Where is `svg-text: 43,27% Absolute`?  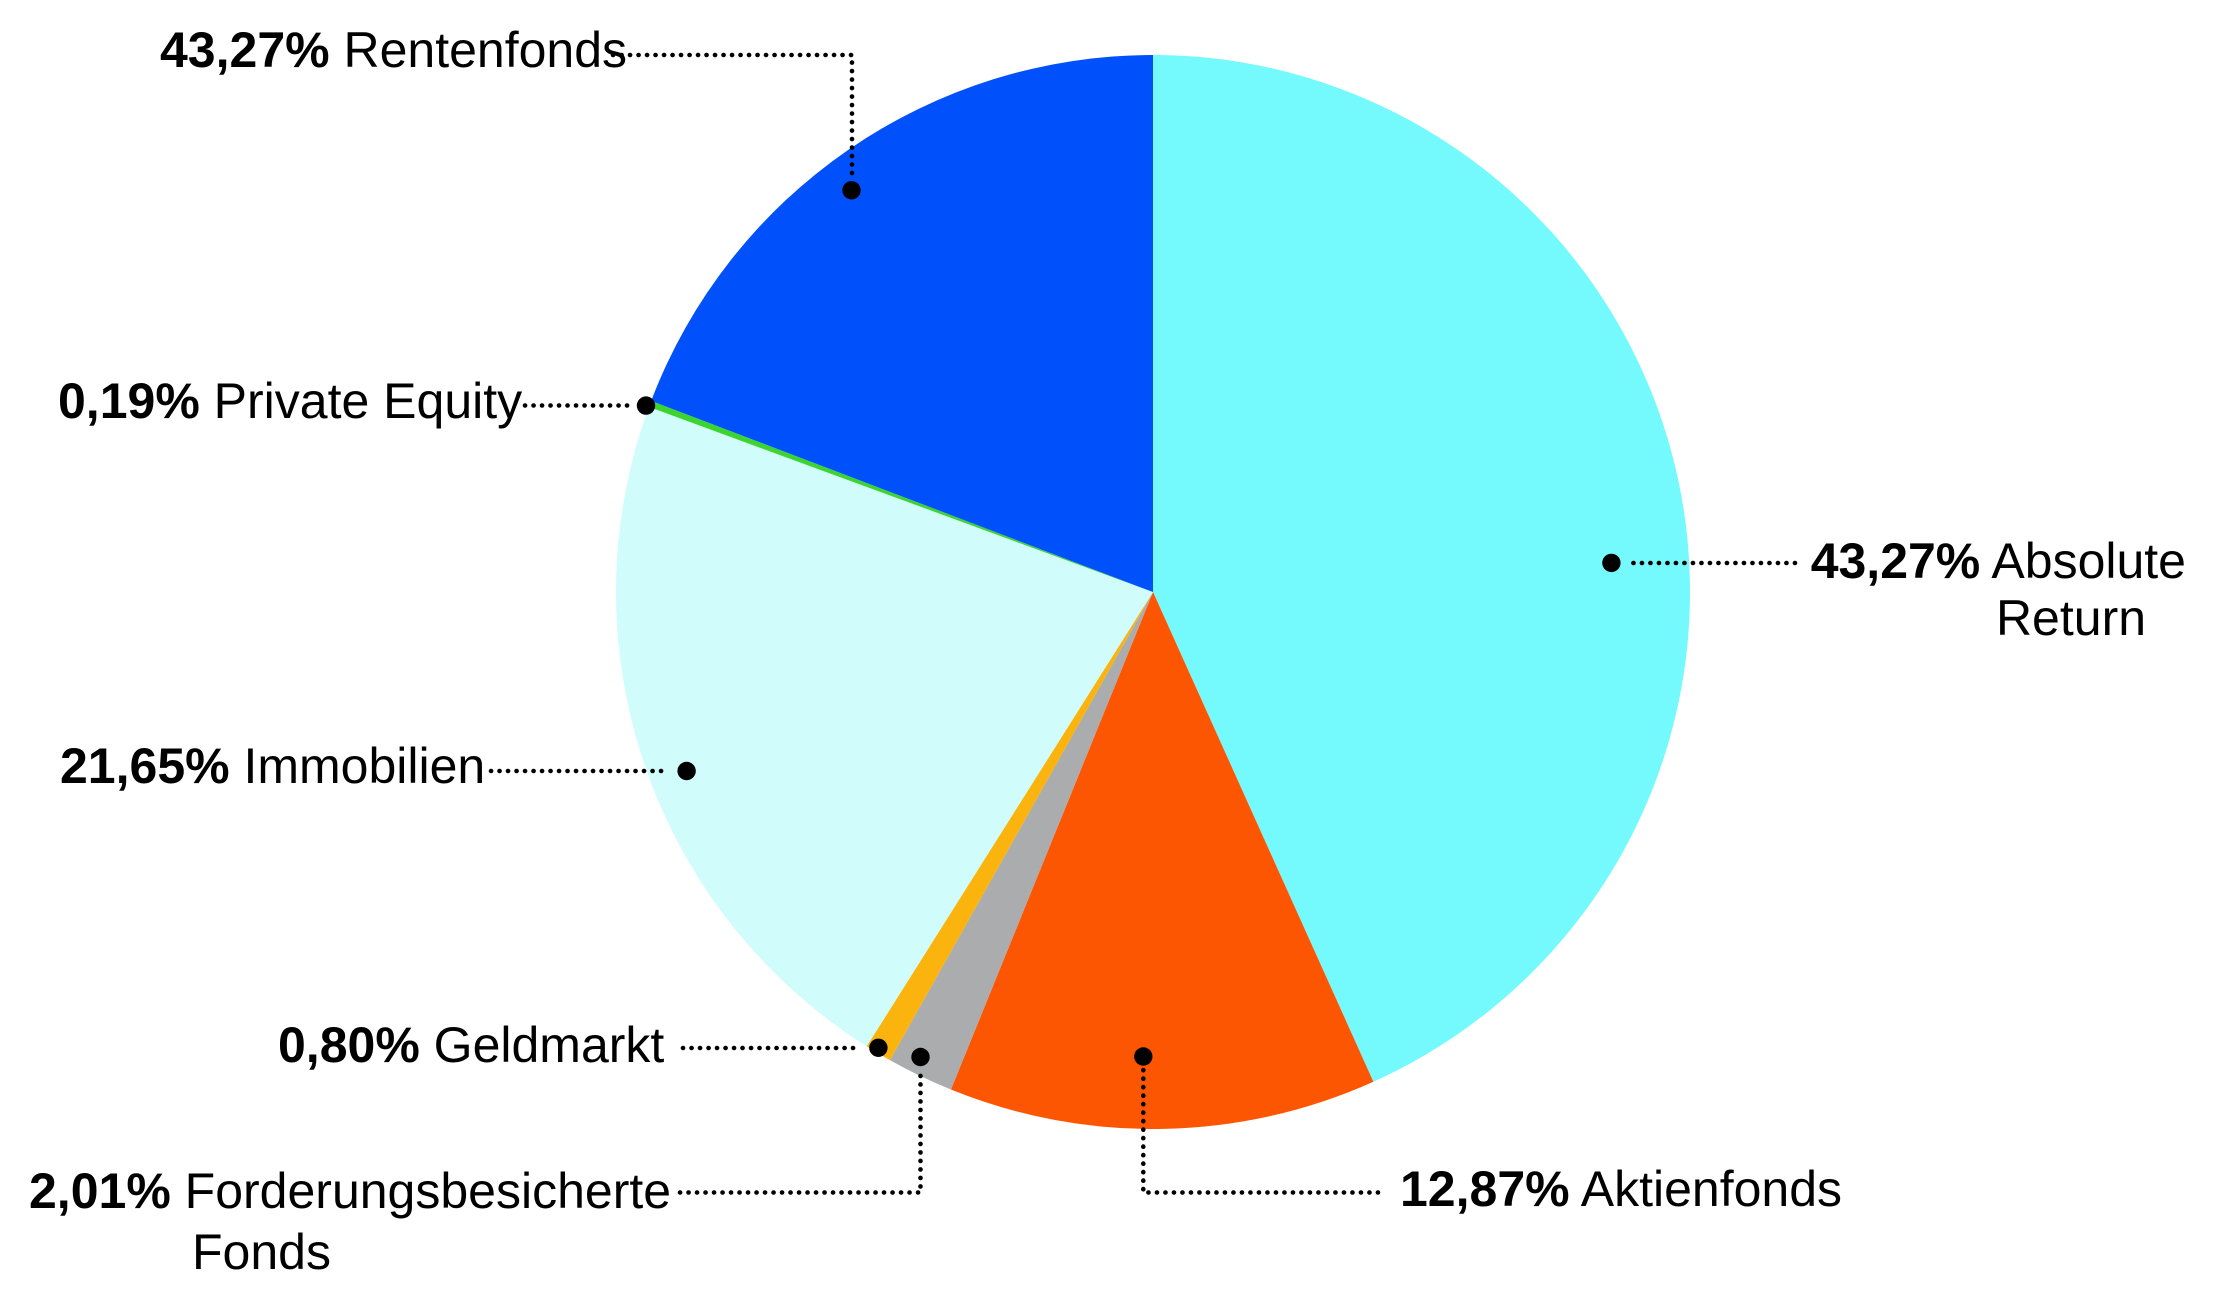
svg-text: 43,27% Absolute is located at coordinates (1998, 561).